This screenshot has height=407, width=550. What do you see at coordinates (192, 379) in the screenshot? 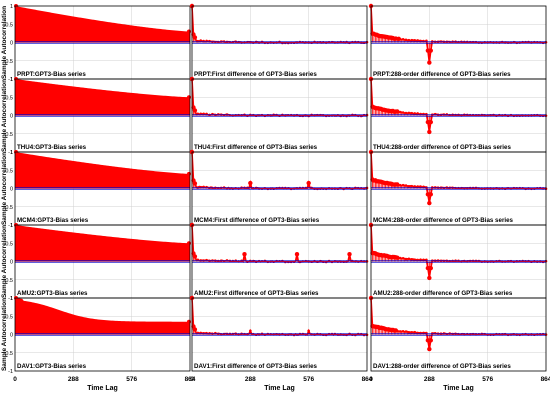
I see `x-tick-label: 0` at bounding box center [192, 379].